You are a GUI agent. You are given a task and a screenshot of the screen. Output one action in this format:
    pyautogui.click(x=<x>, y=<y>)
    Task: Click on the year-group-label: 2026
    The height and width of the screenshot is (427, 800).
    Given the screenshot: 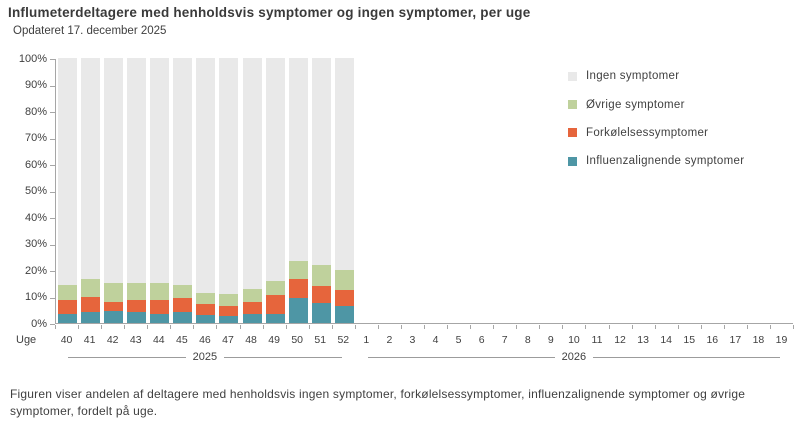 What is the action you would take?
    pyautogui.click(x=574, y=357)
    